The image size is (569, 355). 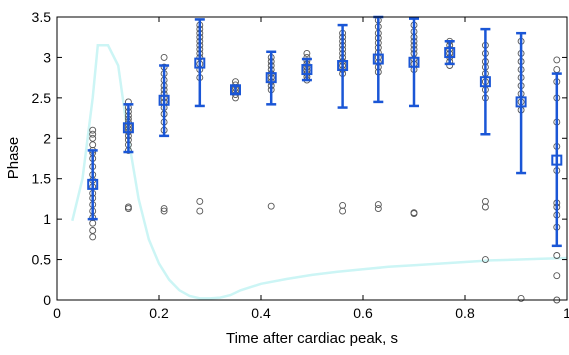 What do you see at coordinates (13, 158) in the screenshot?
I see `y-axis-label: Phase` at bounding box center [13, 158].